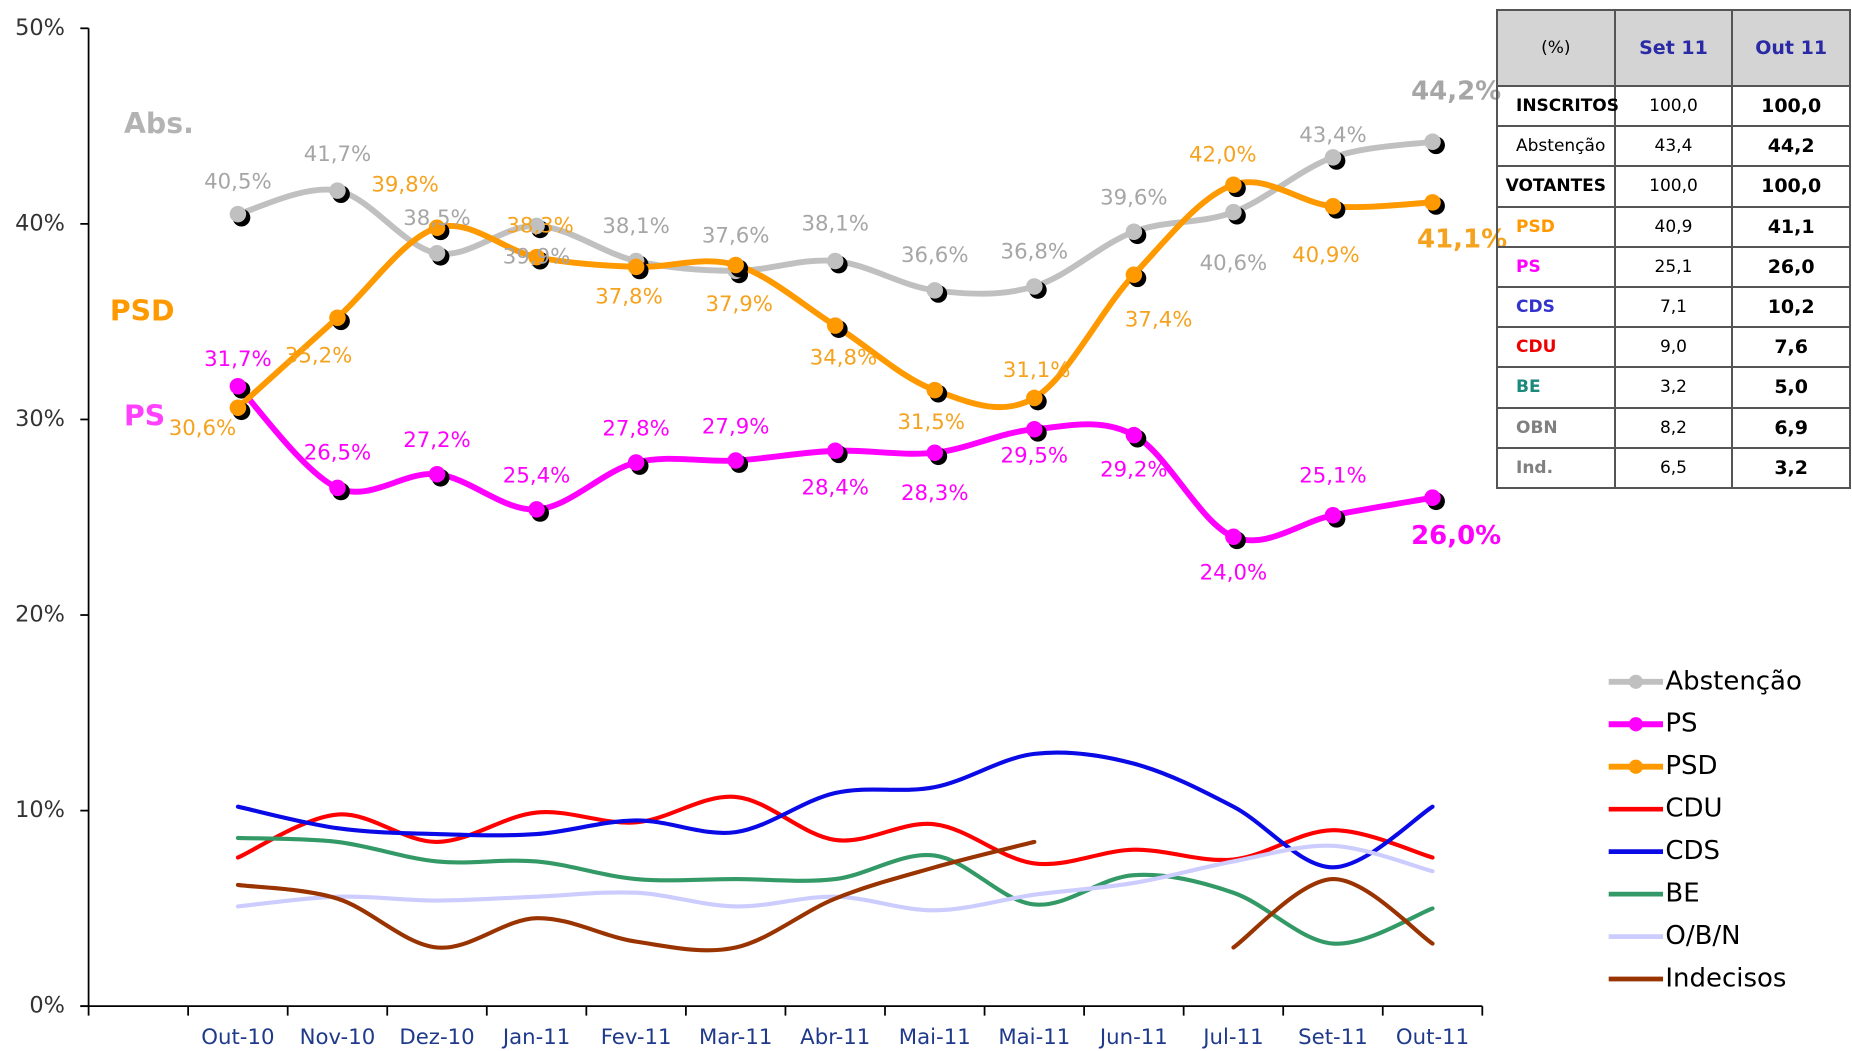 The width and height of the screenshot is (1852, 1051). What do you see at coordinates (736, 236) in the screenshot?
I see `data-label: 37,6%` at bounding box center [736, 236].